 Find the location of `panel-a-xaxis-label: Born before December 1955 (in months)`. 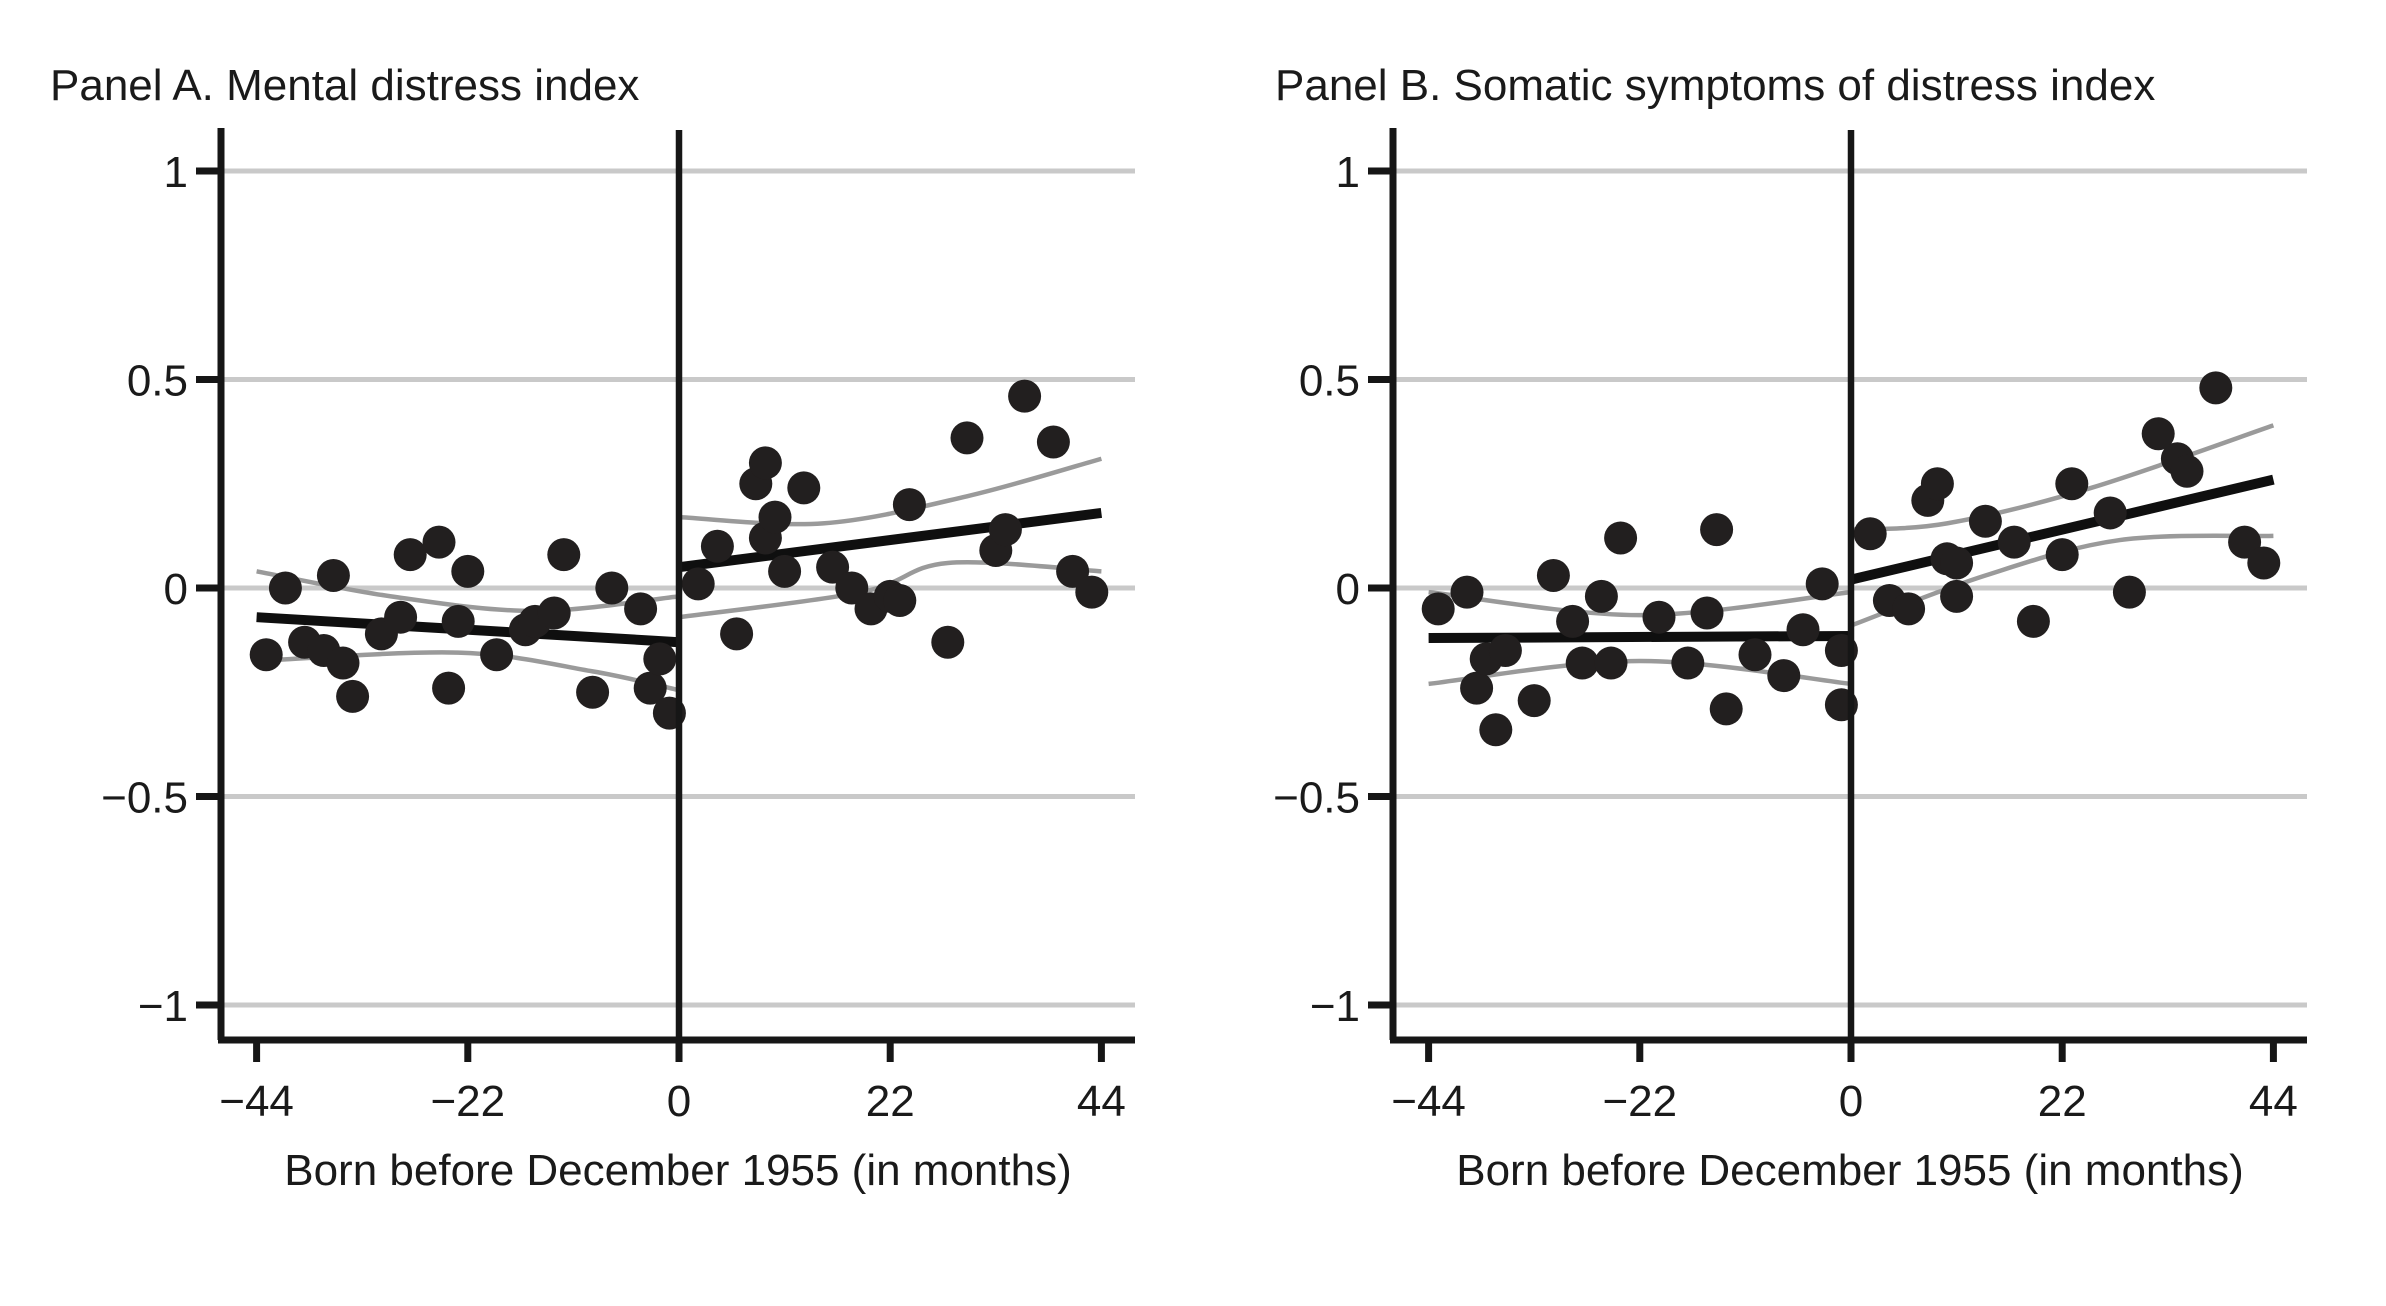

panel-a-xaxis-label: Born before December 1955 (in months) is located at coordinates (678, 1170).